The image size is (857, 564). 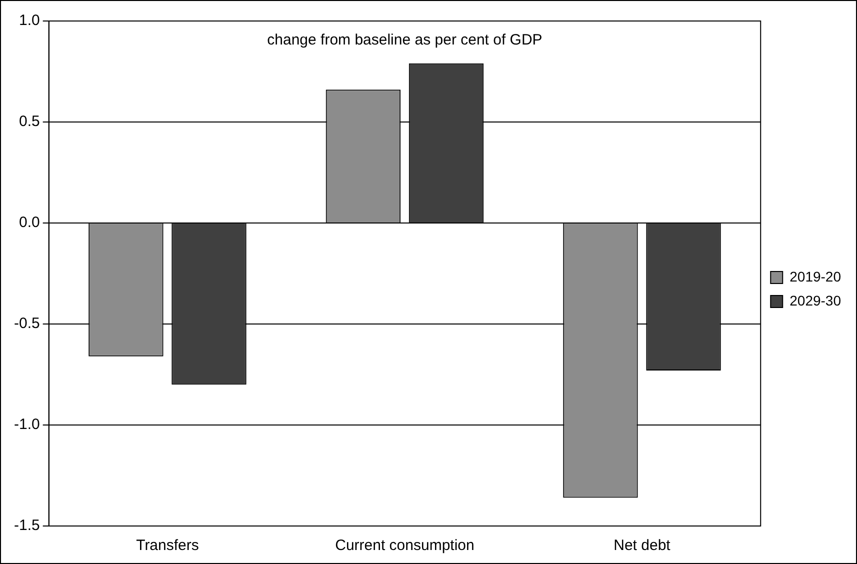 I want to click on legend-label: 2029-30, so click(x=816, y=300).